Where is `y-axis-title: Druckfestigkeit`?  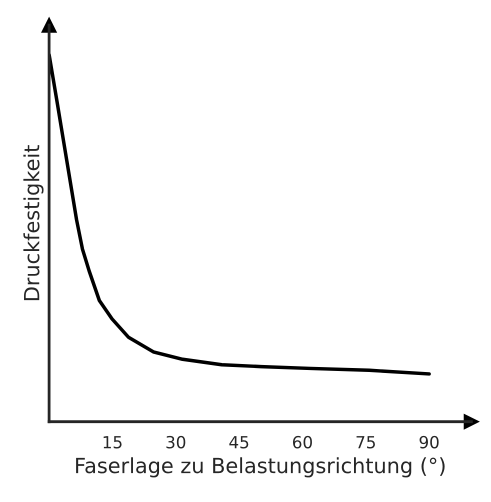 y-axis-title: Druckfestigkeit is located at coordinates (33, 222).